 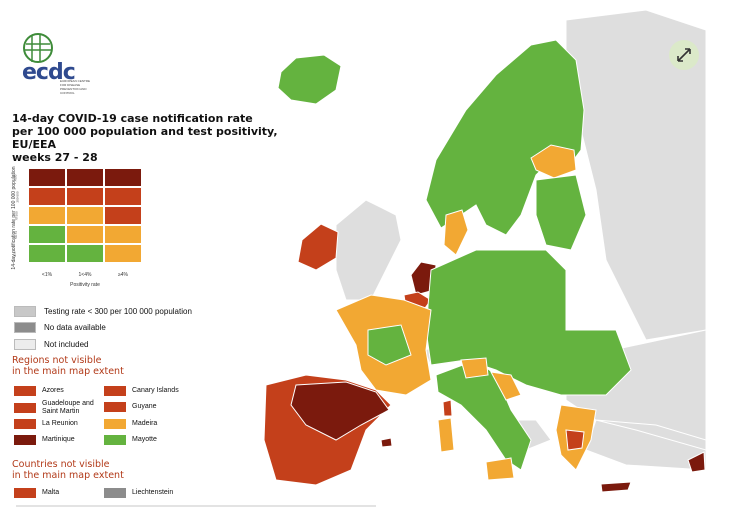 What do you see at coordinates (145, 423) in the screenshot?
I see `region-label: Madeira` at bounding box center [145, 423].